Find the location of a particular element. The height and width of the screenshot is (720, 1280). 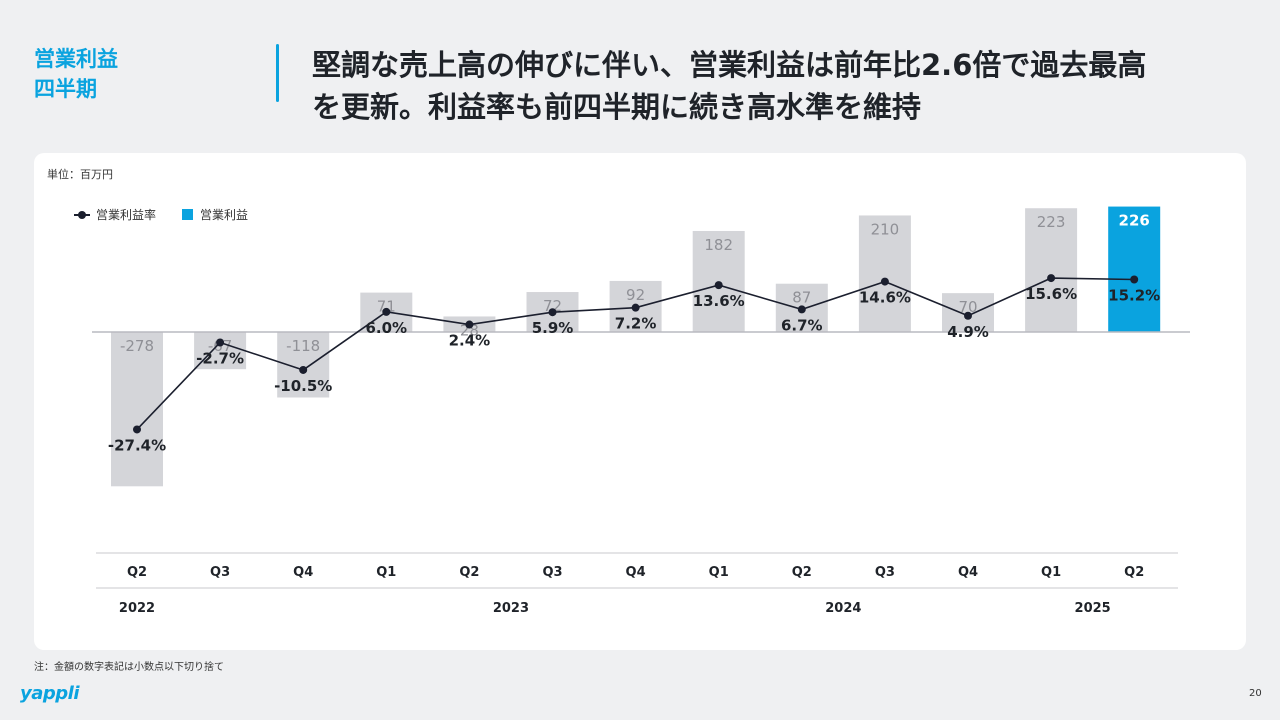

margin-label-9: 14.6% is located at coordinates (885, 298).